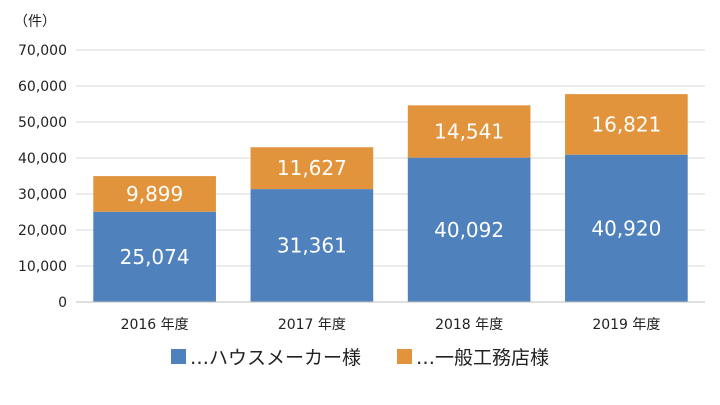  I want to click on legend-item-house-maker: …ハウスメーカー様, so click(265, 356).